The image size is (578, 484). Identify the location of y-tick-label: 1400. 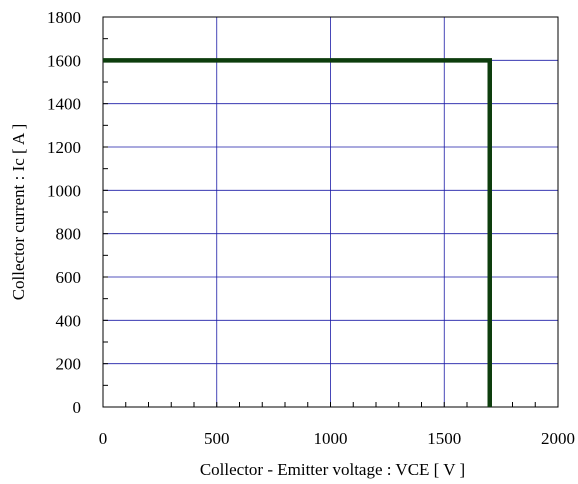
(64, 104).